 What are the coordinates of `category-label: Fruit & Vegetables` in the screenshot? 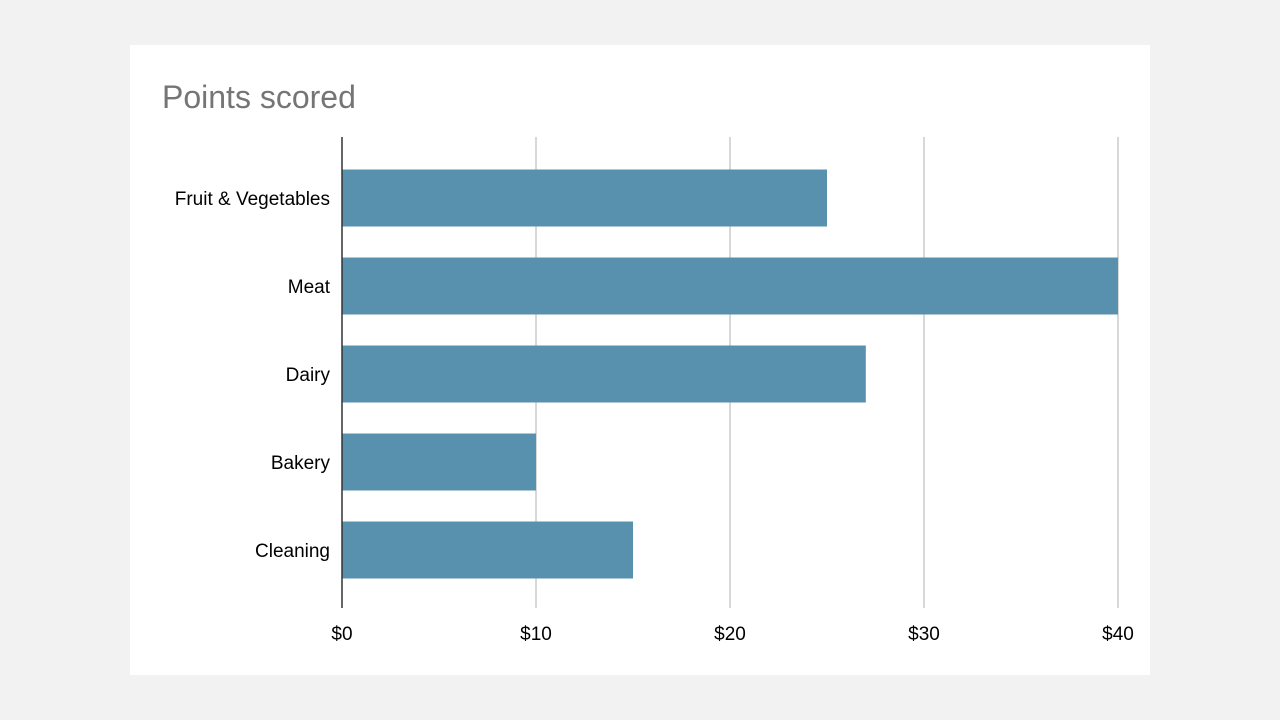 It's located at (252, 199).